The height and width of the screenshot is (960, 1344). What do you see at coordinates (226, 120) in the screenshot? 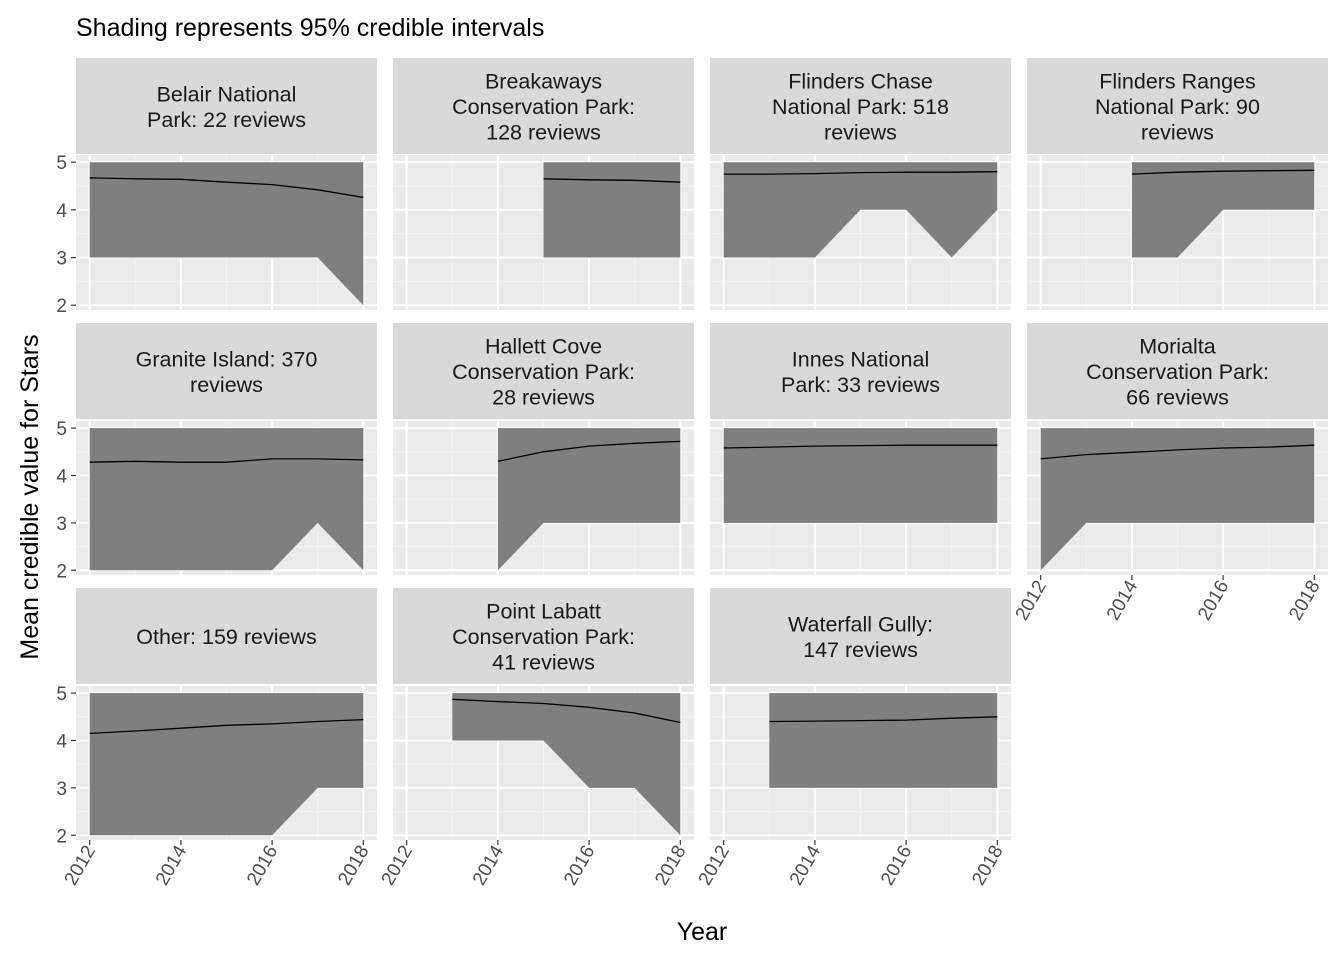
I see `facet-strip-label-line: Park: 22 reviews` at bounding box center [226, 120].